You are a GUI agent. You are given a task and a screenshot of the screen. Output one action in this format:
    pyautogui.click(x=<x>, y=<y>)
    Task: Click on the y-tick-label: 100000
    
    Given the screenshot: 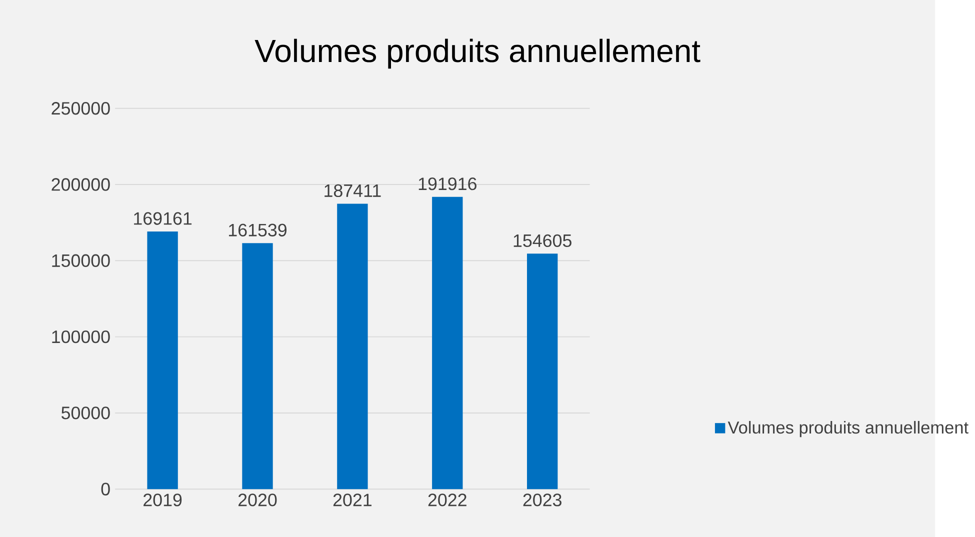 What is the action you would take?
    pyautogui.click(x=81, y=337)
    